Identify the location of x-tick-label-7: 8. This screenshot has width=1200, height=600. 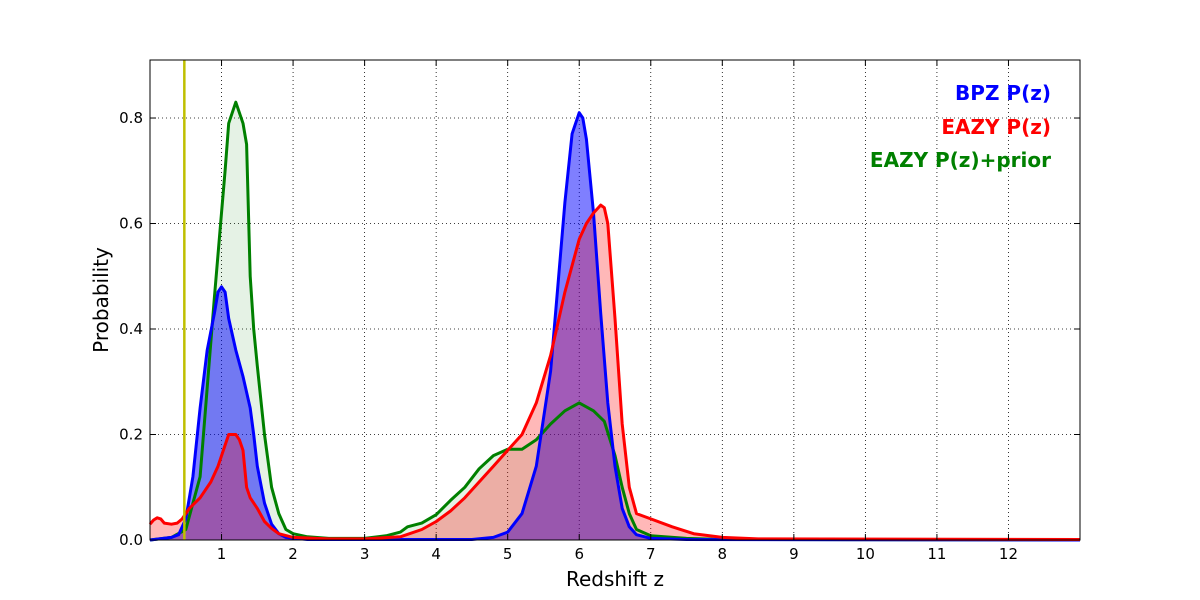
(723, 554).